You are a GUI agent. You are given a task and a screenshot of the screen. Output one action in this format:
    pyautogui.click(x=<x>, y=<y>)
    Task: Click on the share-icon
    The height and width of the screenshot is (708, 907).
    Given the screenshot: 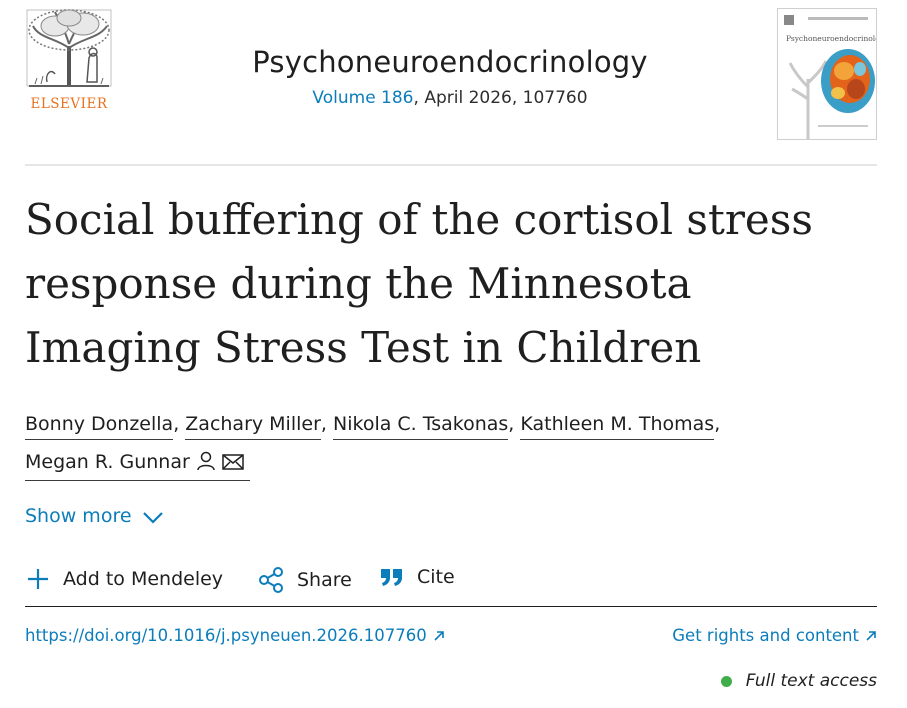 What is the action you would take?
    pyautogui.click(x=271, y=580)
    